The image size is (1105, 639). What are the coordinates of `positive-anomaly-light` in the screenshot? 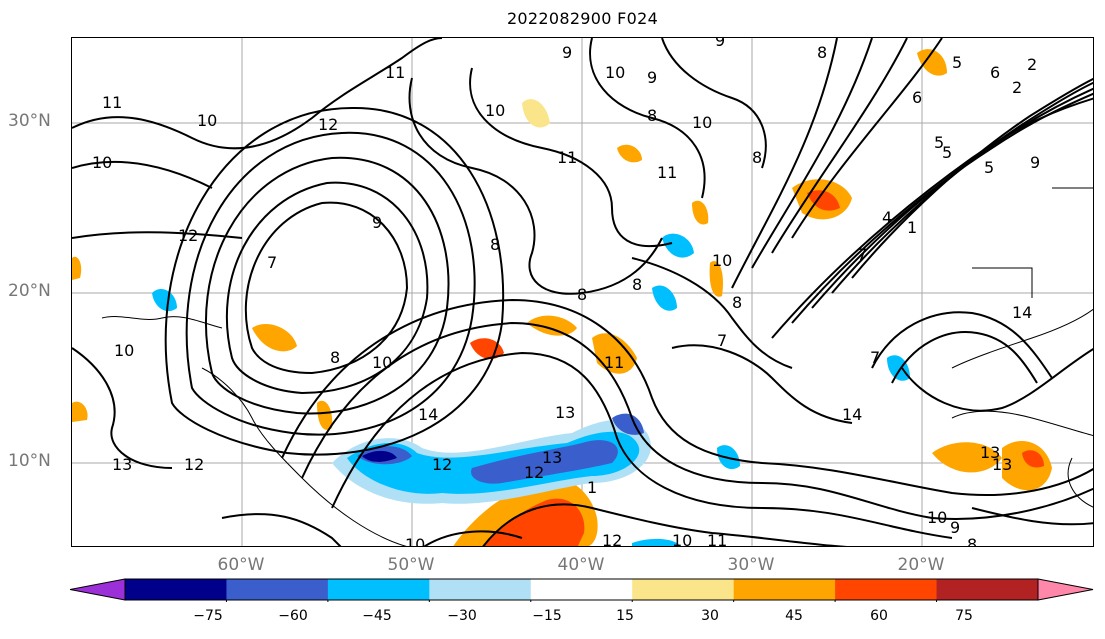 It's located at (536, 113).